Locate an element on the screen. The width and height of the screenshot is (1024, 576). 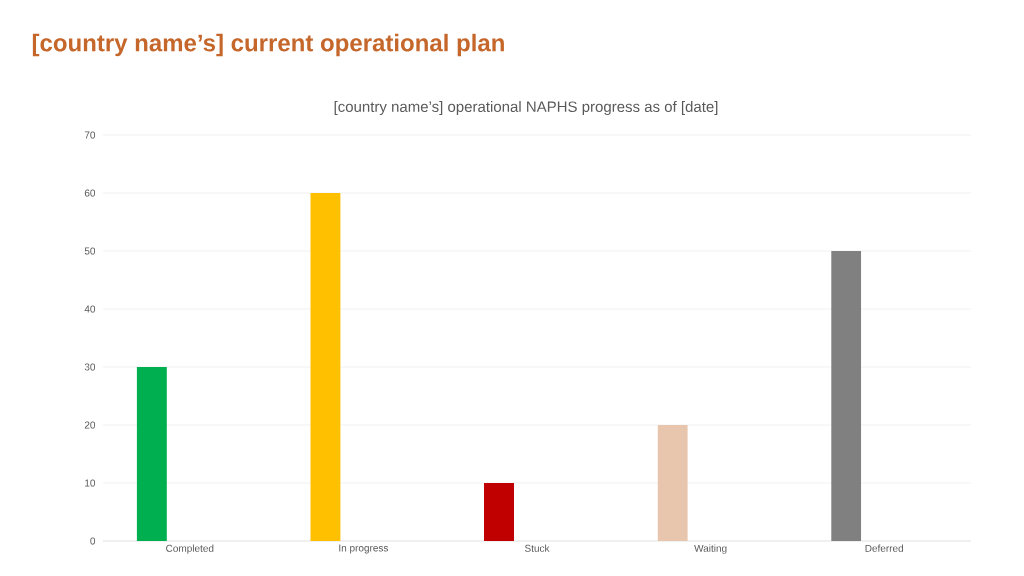
y-tick-label: 20 is located at coordinates (90, 425).